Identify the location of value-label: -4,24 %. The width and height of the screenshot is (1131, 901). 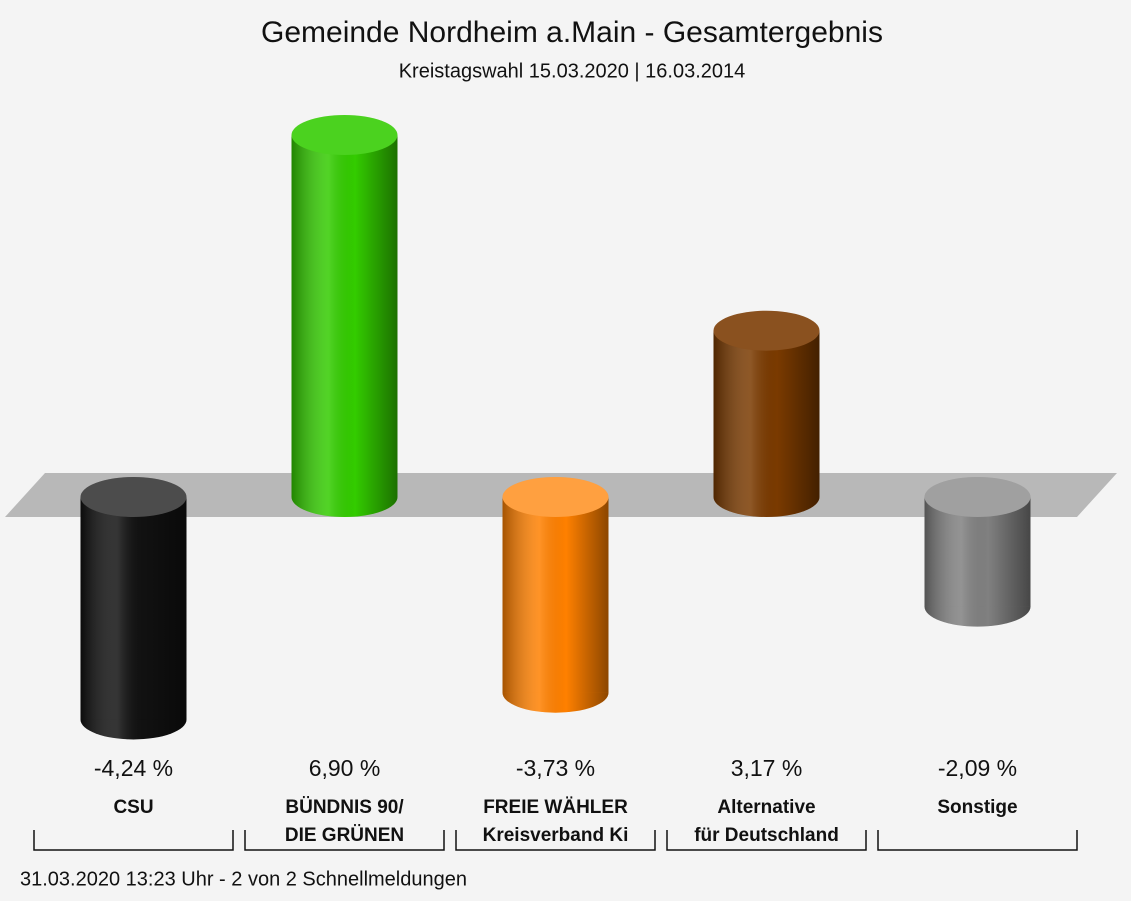
(133, 768).